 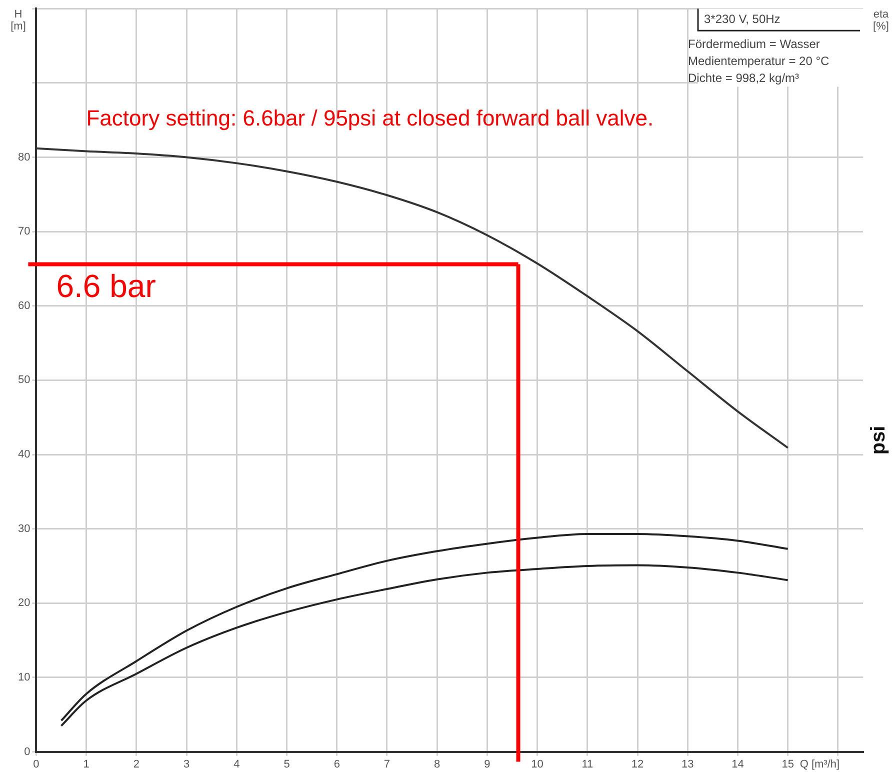 What do you see at coordinates (24, 157) in the screenshot?
I see `y-tick-label: 80` at bounding box center [24, 157].